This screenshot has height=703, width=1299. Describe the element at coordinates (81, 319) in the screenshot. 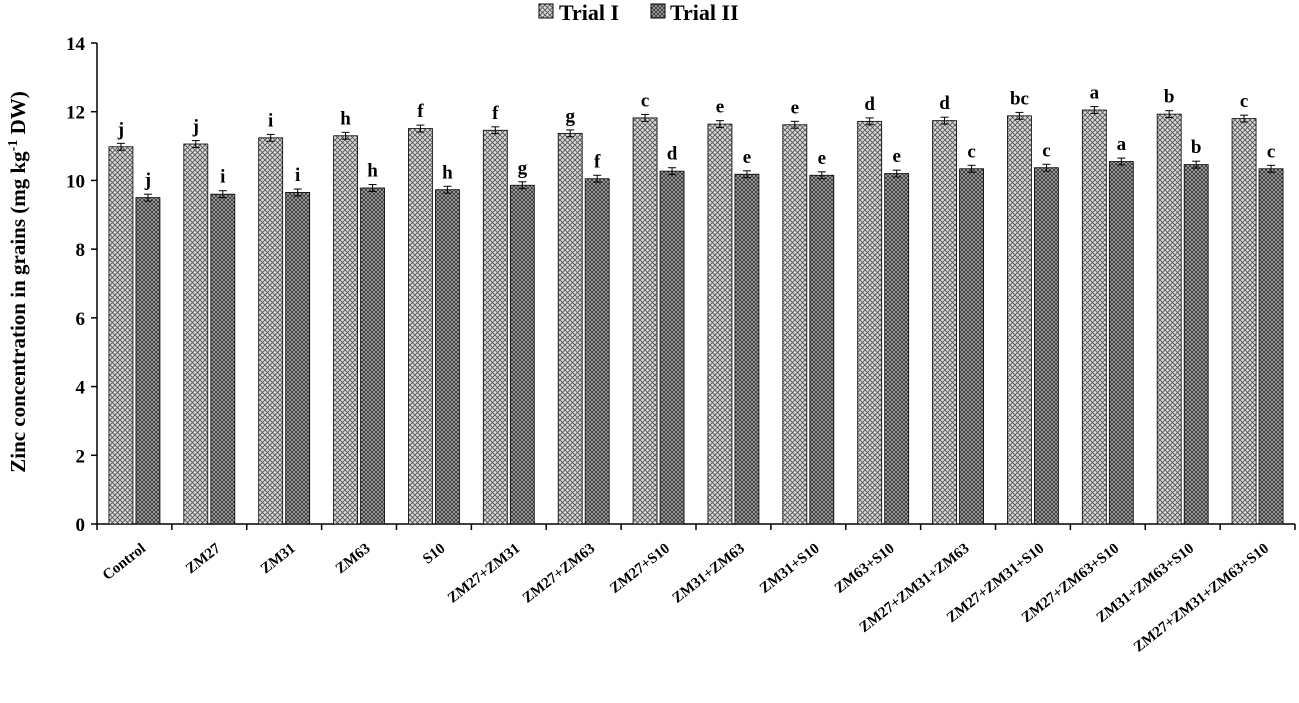

I see `y-tick-label: 6` at that location.